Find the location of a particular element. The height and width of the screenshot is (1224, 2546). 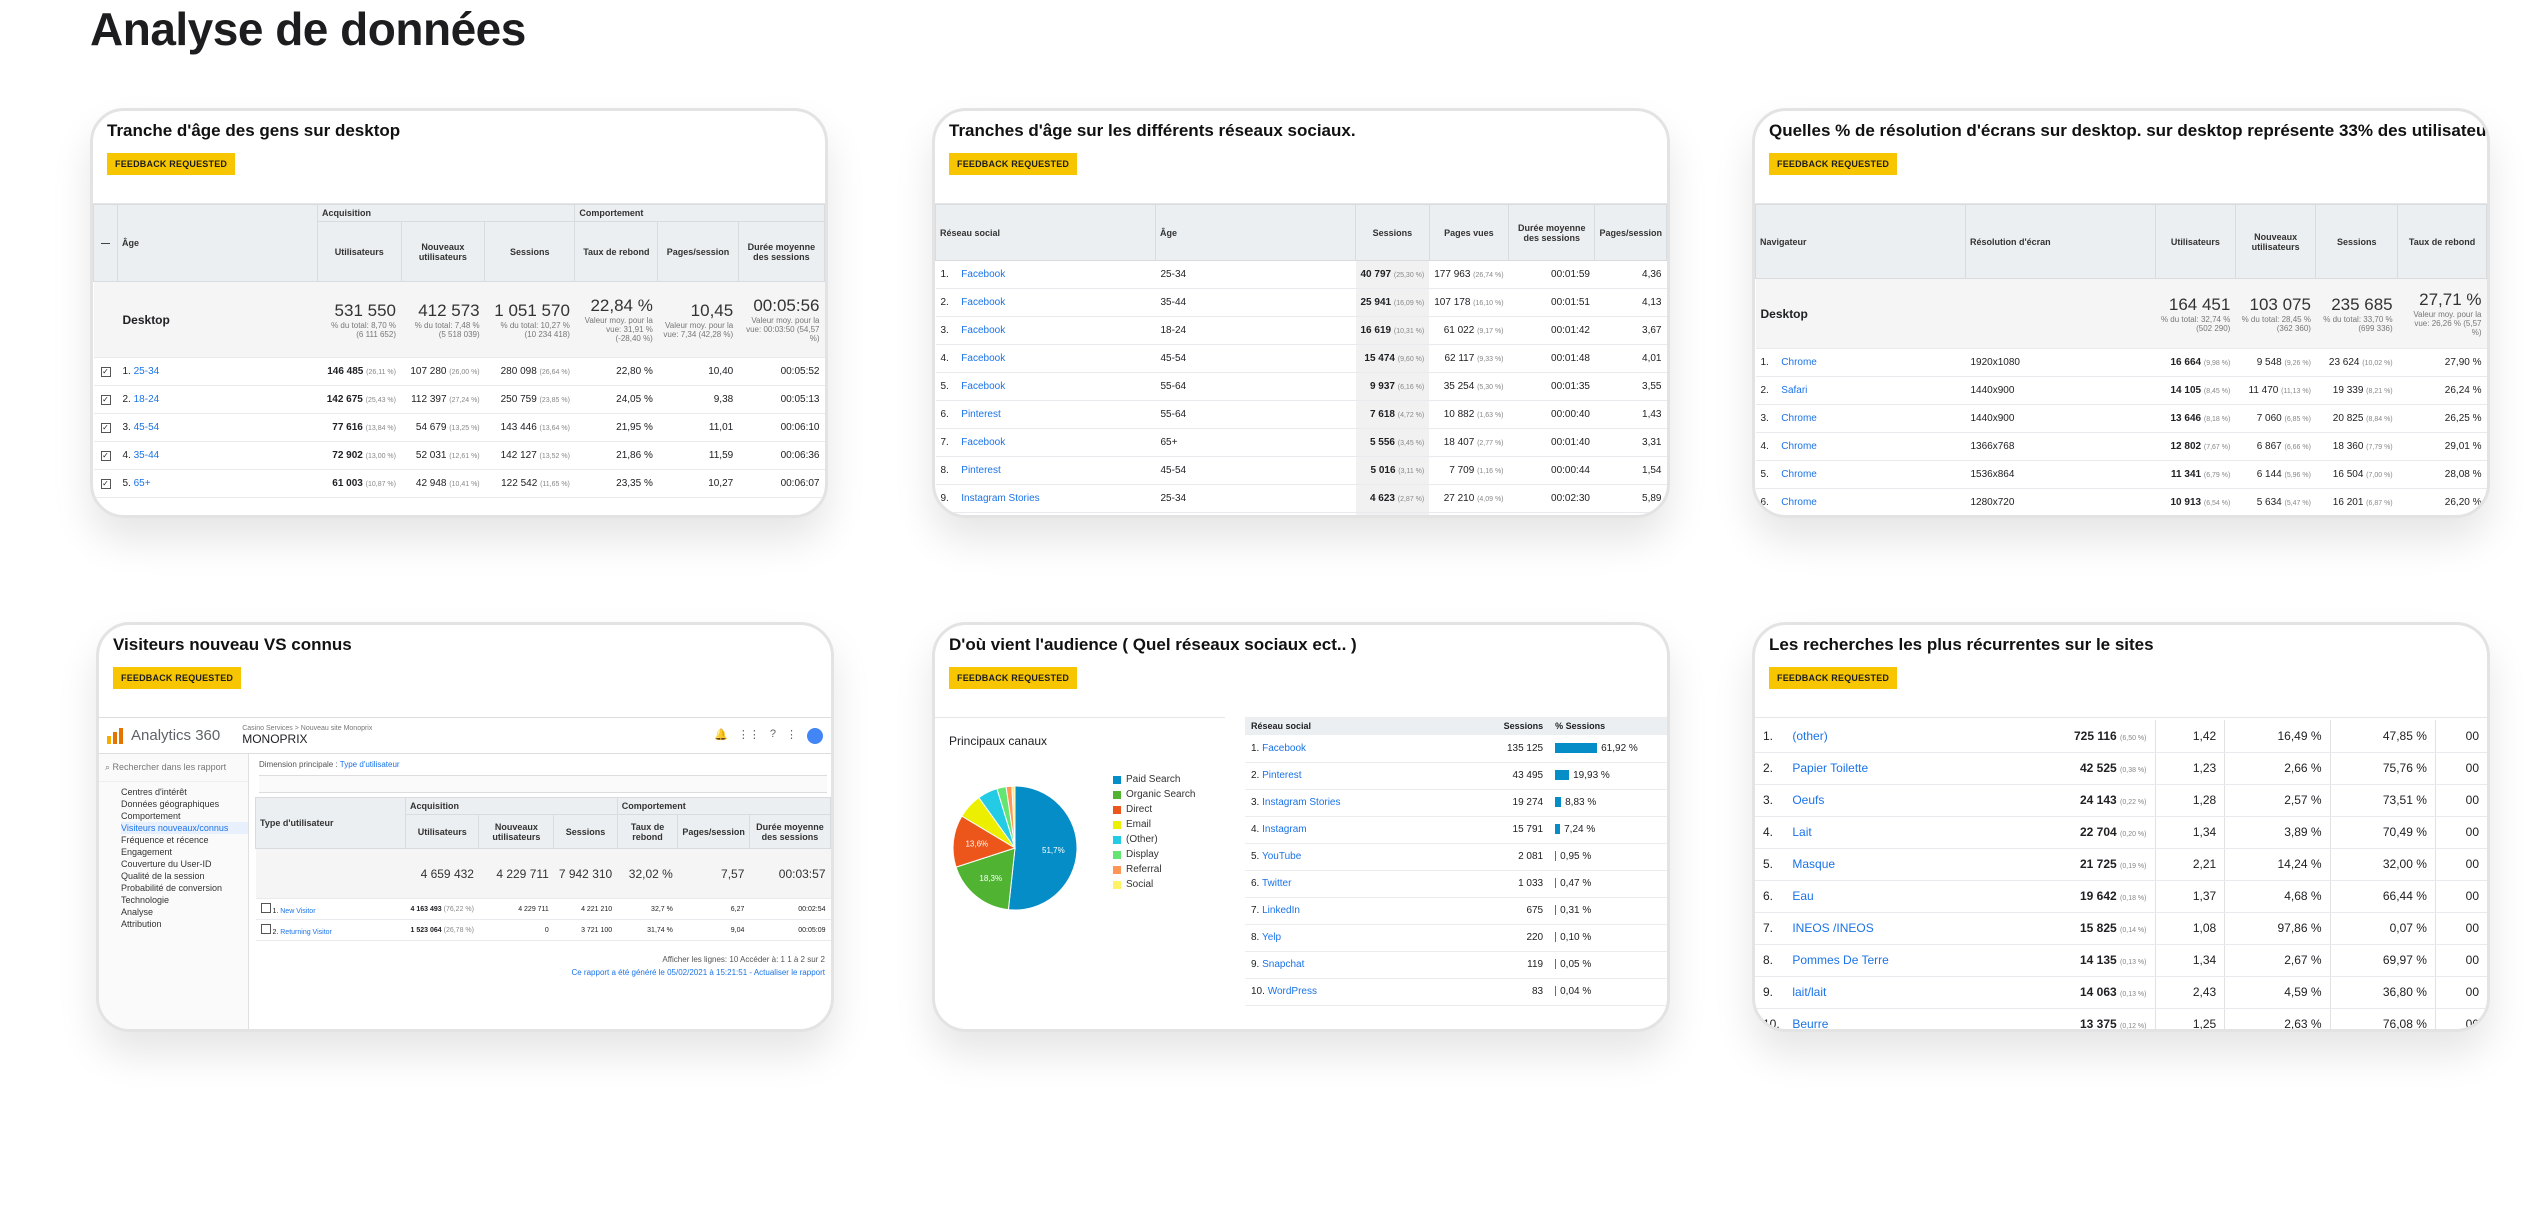

search-term-link: Eau is located at coordinates (1803, 896).